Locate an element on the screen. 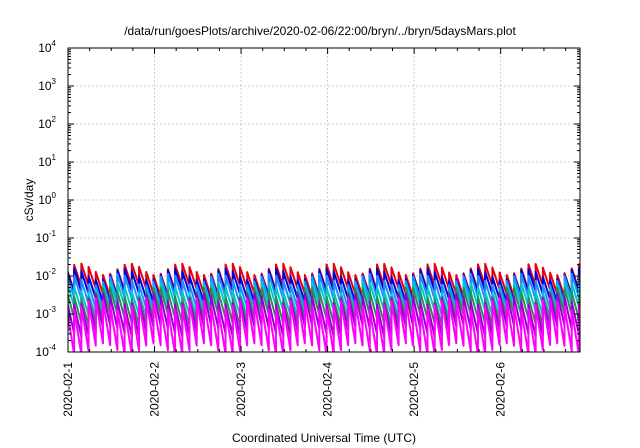  y-tick-label: 10⁻⁴ is located at coordinates (46, 351).